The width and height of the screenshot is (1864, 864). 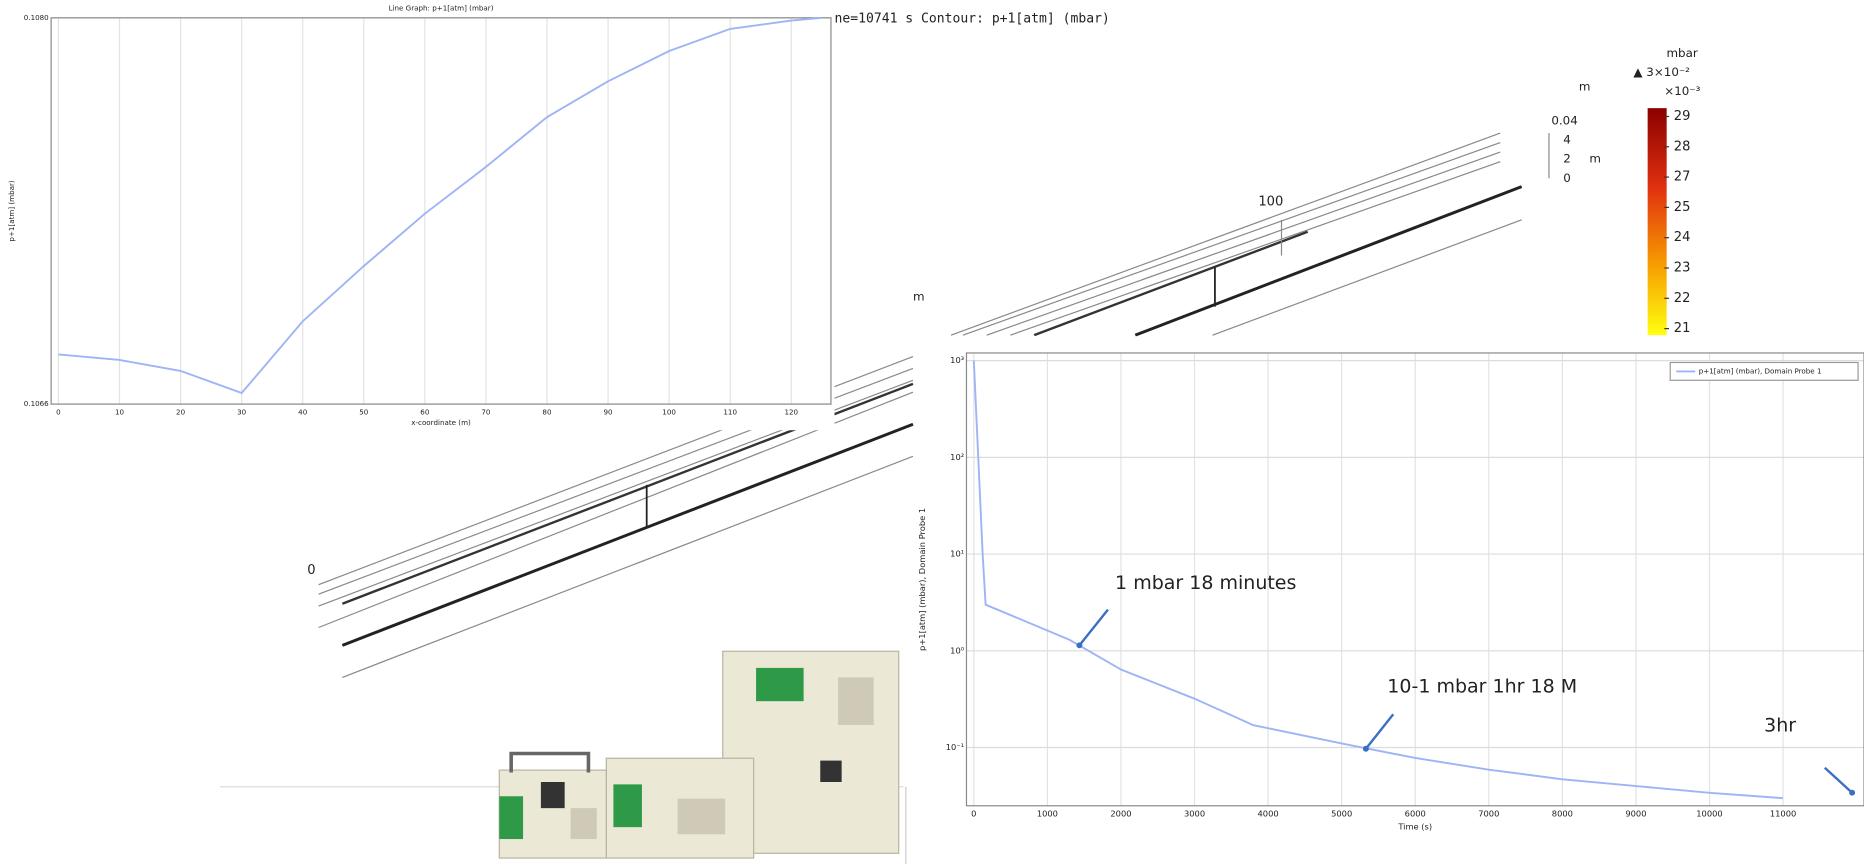 I want to click on y-axis-label: p+1[atm] (mbar), Domain Probe 1, so click(x=922, y=579).